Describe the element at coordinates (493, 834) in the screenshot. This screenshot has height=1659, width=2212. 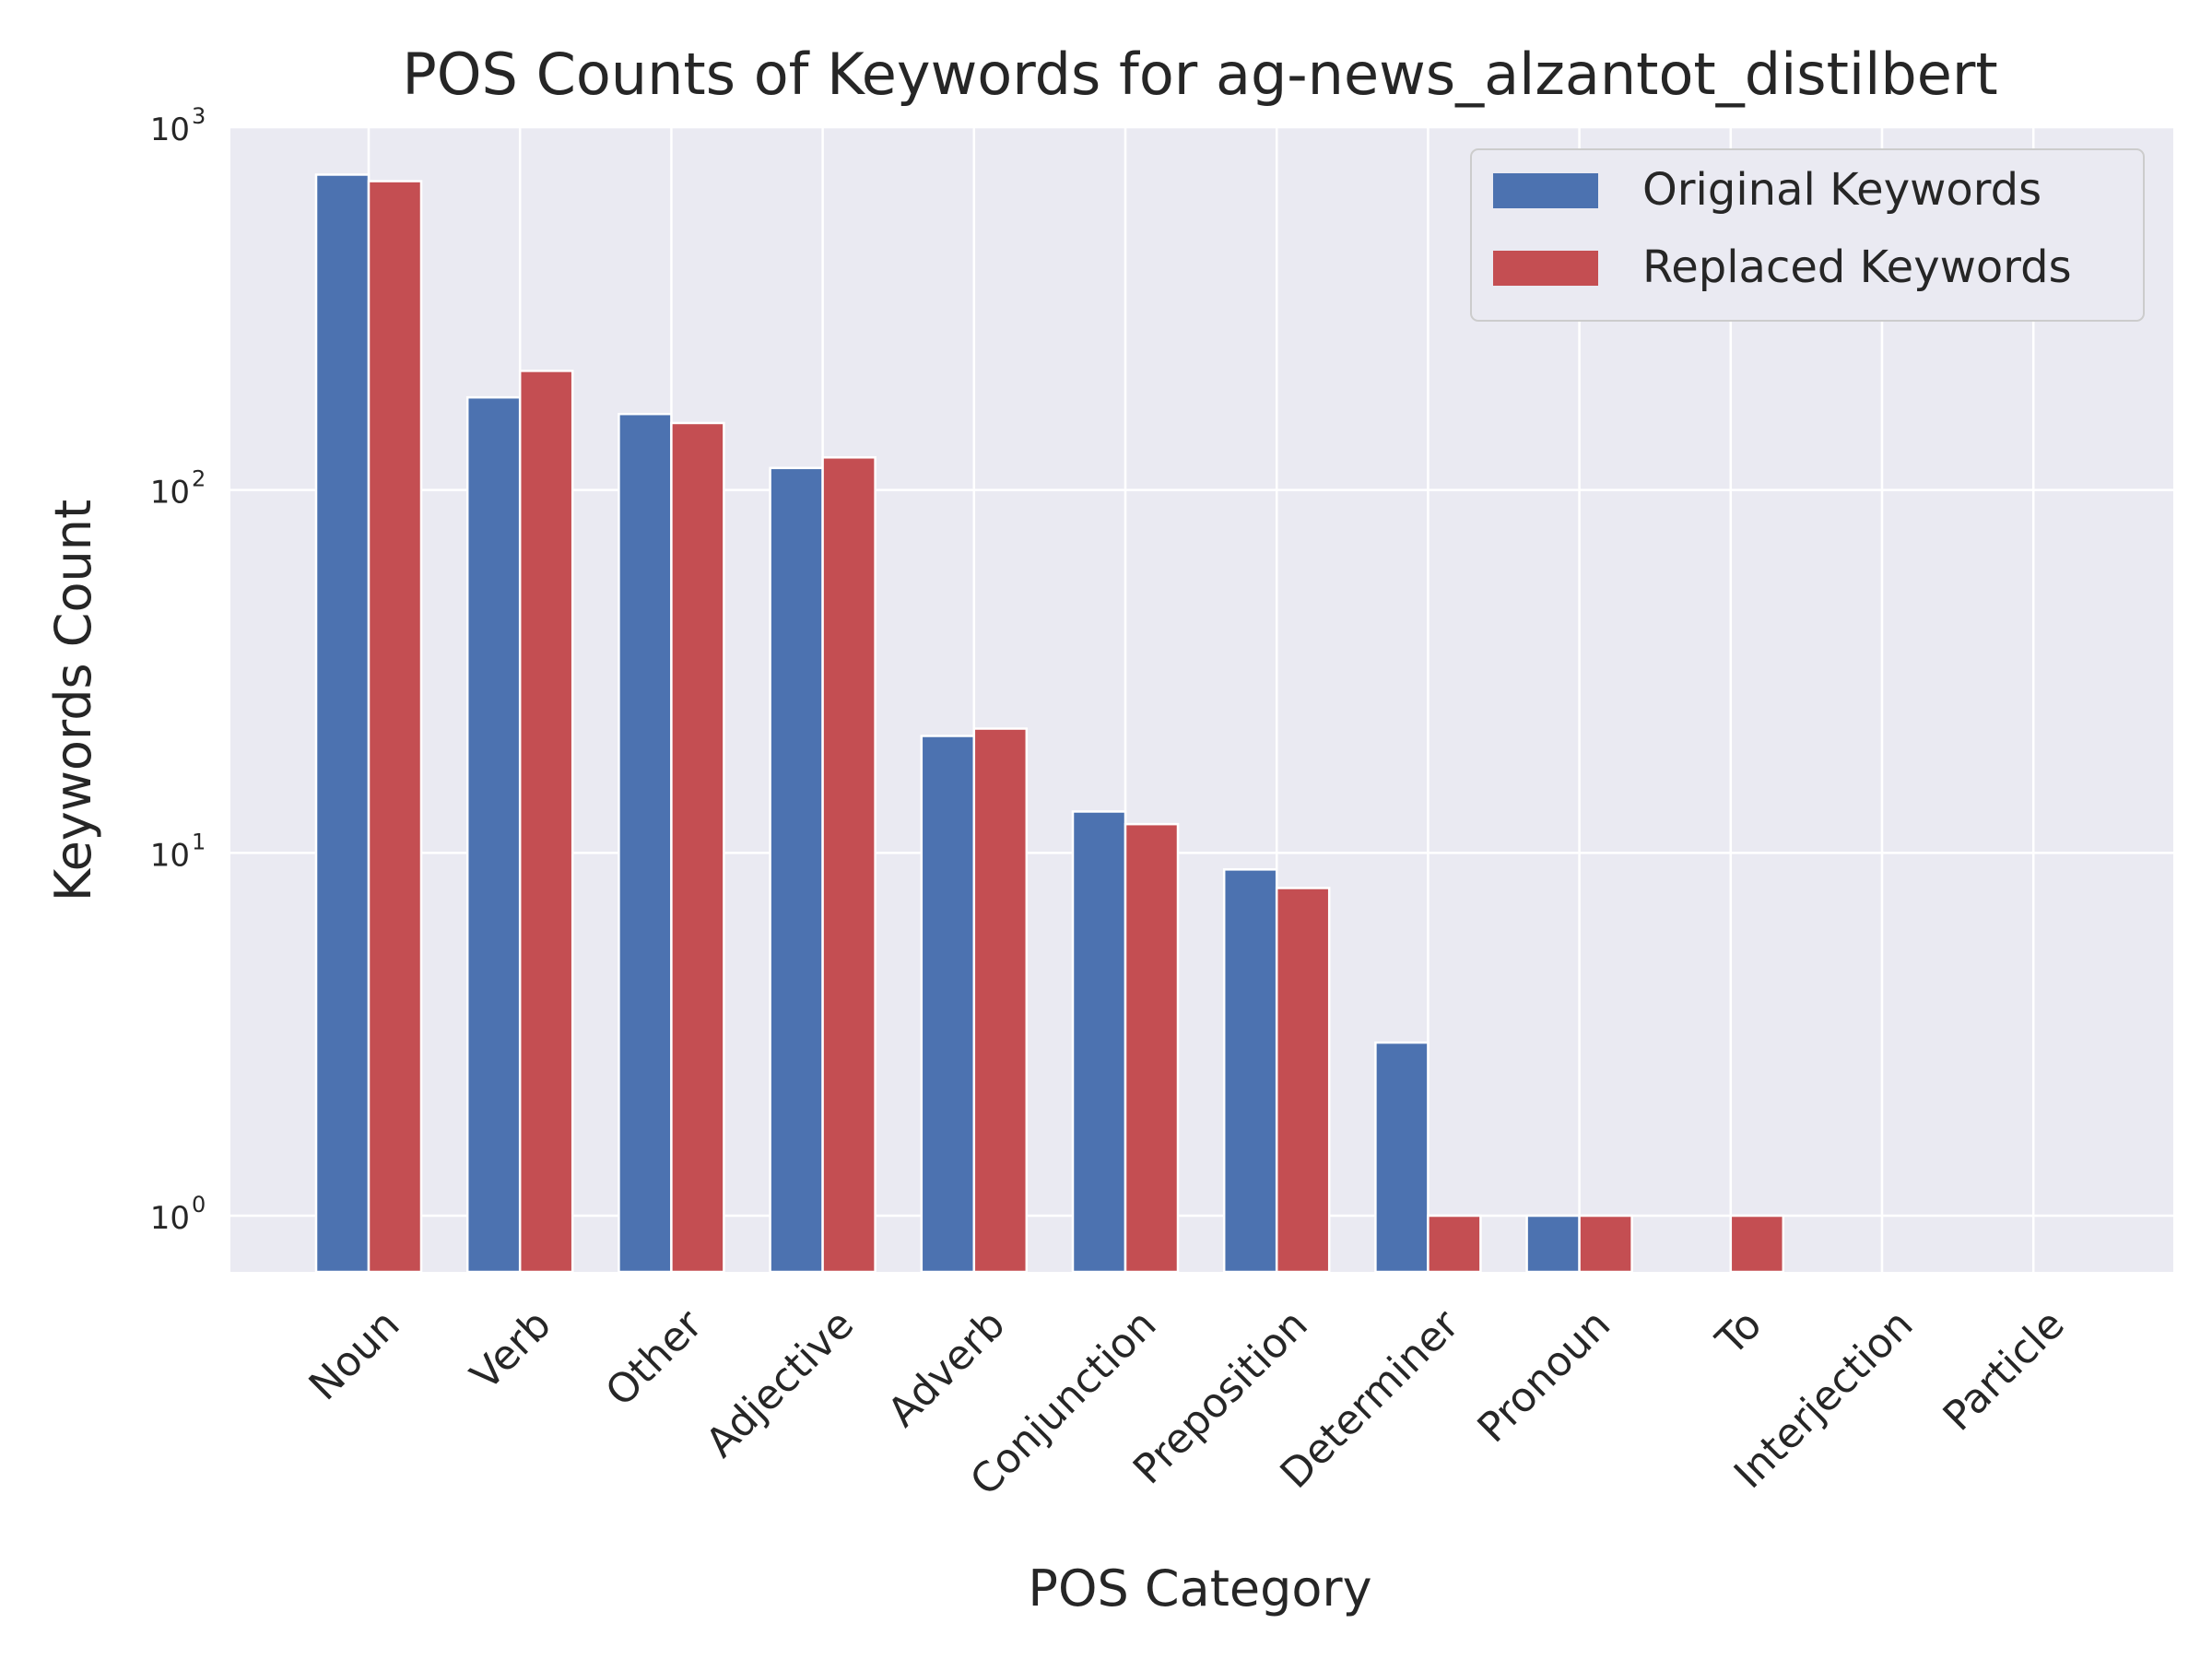
I see `bar-verb-original` at that location.